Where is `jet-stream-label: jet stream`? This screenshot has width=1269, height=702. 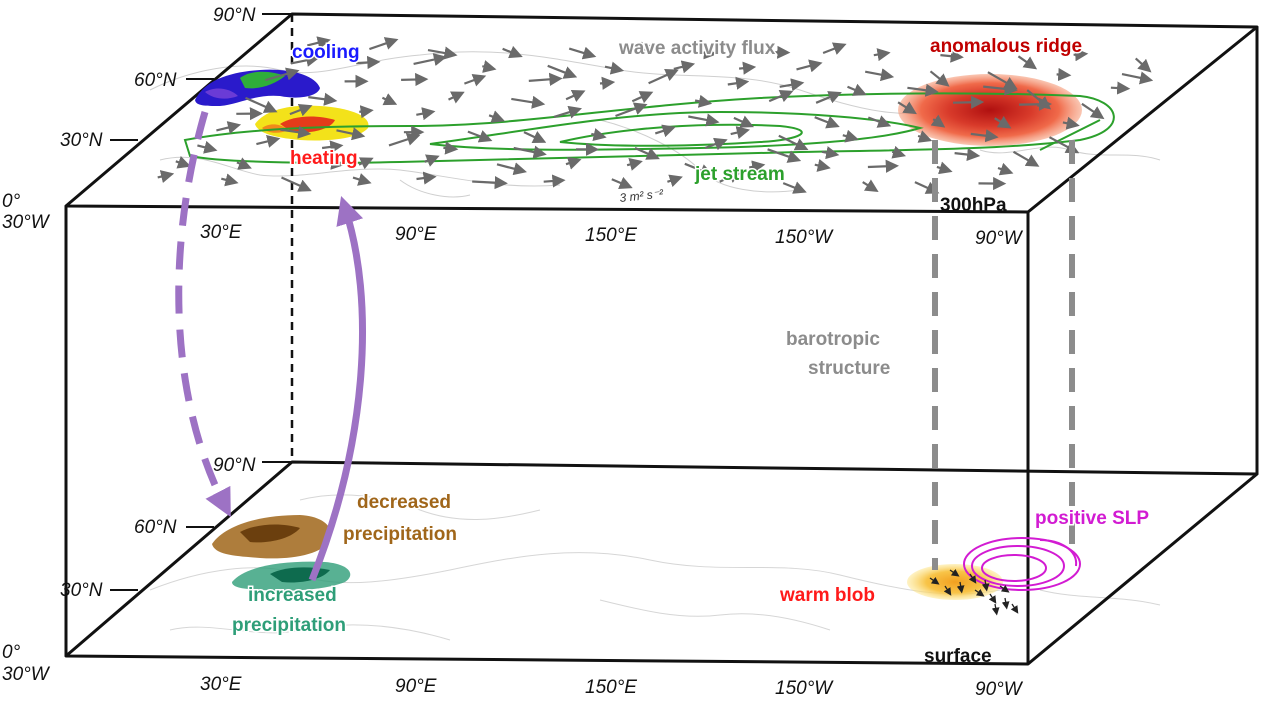 jet-stream-label: jet stream is located at coordinates (739, 174).